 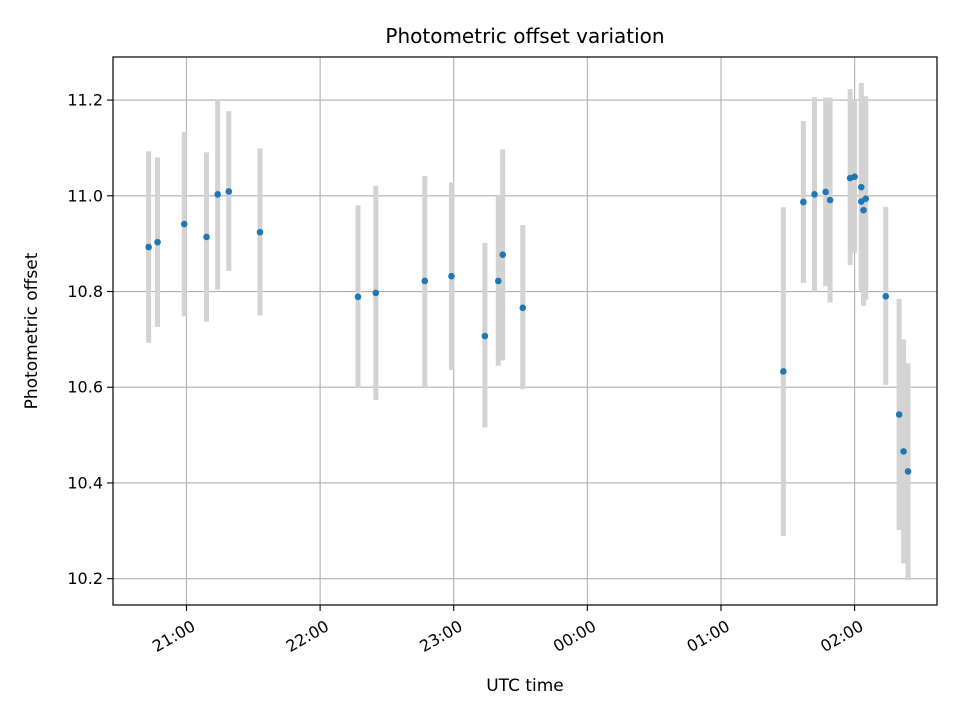 I want to click on y-tick-label: 11.0, so click(x=85, y=195).